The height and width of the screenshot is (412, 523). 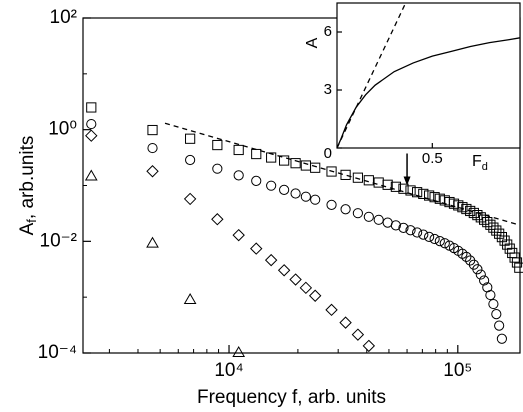 What do you see at coordinates (59, 240) in the screenshot?
I see `y-tick-label: 10⁻²` at bounding box center [59, 240].